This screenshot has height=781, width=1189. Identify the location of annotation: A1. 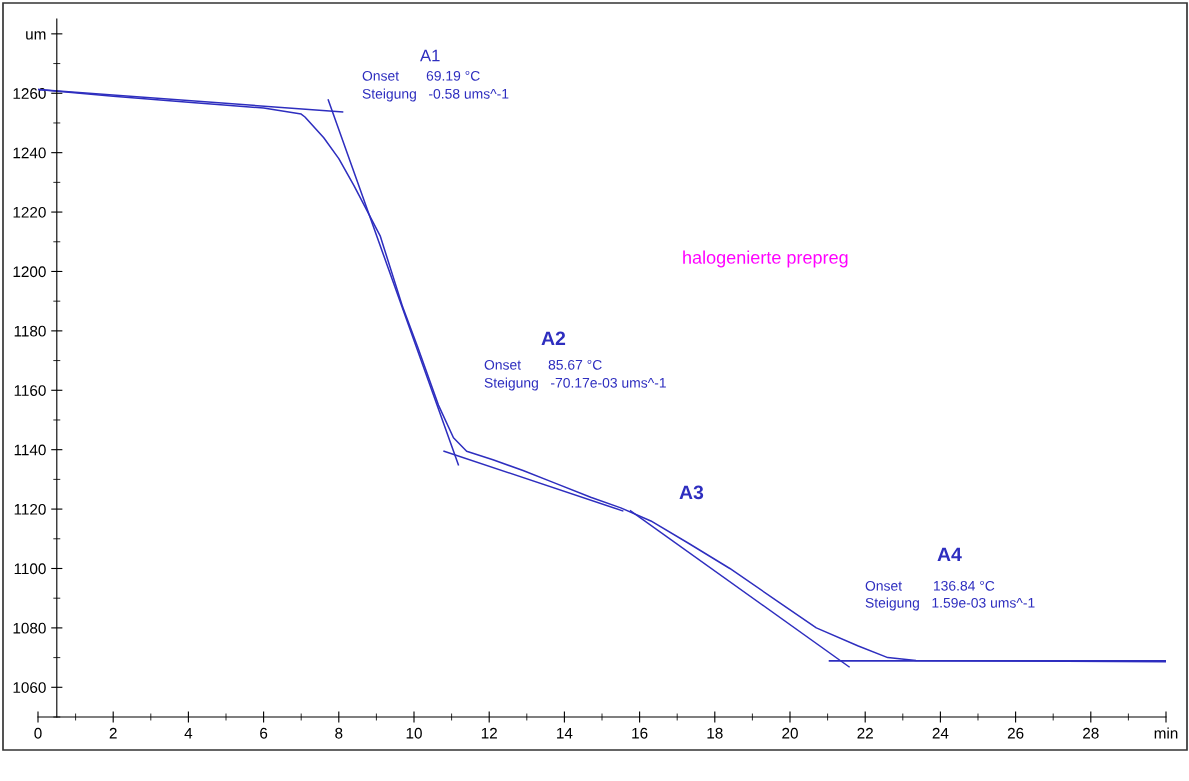
(430, 55).